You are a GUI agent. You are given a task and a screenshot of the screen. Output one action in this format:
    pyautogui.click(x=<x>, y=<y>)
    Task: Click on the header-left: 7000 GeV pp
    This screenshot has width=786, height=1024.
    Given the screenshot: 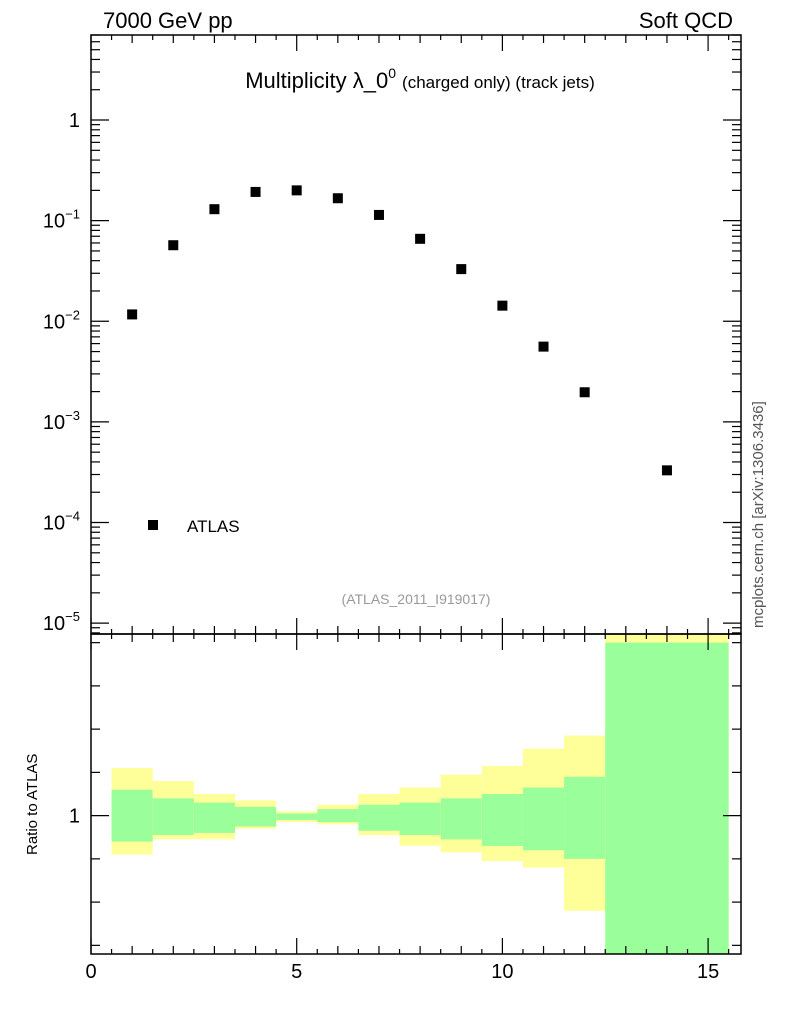 What is the action you would take?
    pyautogui.click(x=168, y=20)
    